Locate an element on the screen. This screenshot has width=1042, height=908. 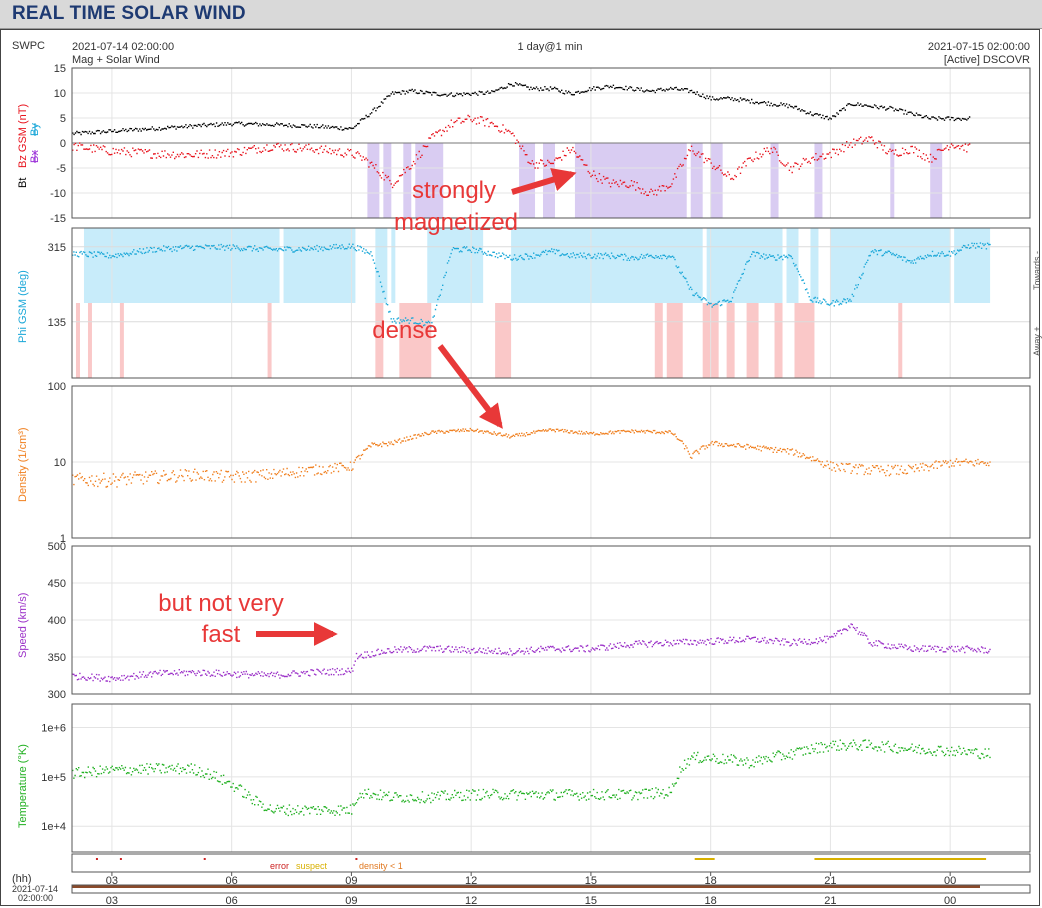
hh-label: (hh) is located at coordinates (22, 879).